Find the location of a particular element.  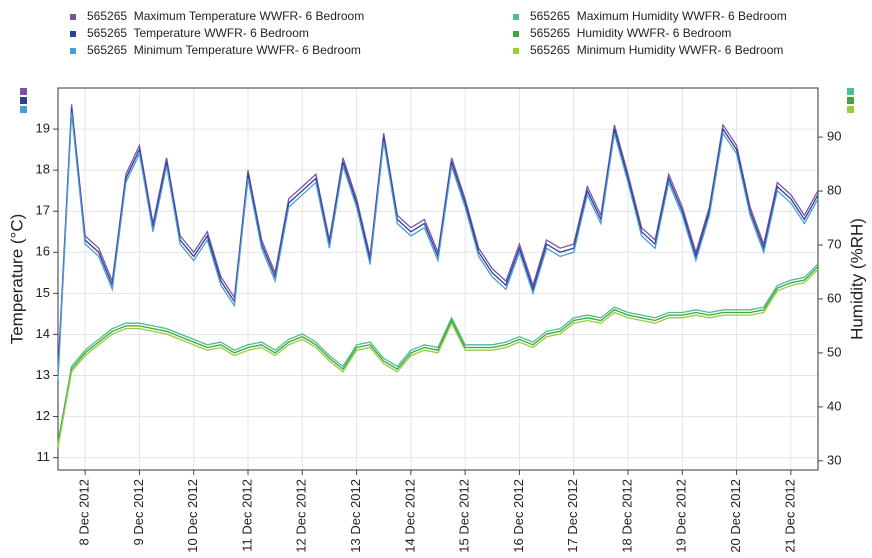

x-tick-label: 10 Dec 2012 is located at coordinates (192, 516).